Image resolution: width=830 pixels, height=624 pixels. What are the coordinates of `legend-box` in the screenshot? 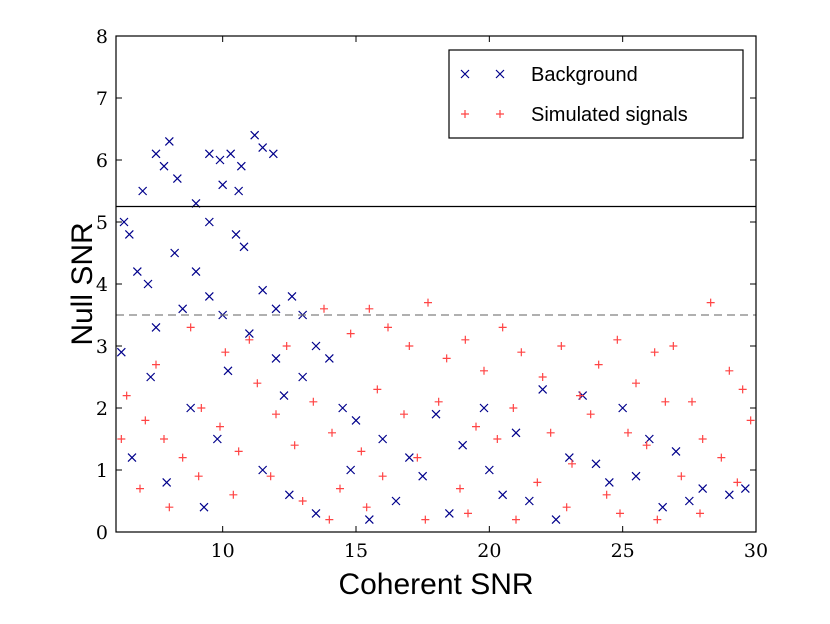 It's located at (596, 94).